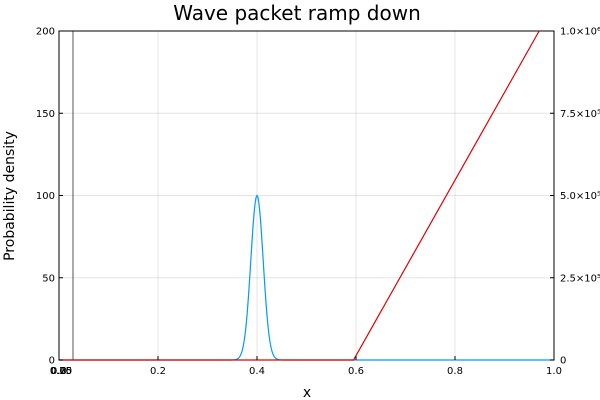  I want to click on x-overlap-tick-label: 0.75, so click(61, 371).